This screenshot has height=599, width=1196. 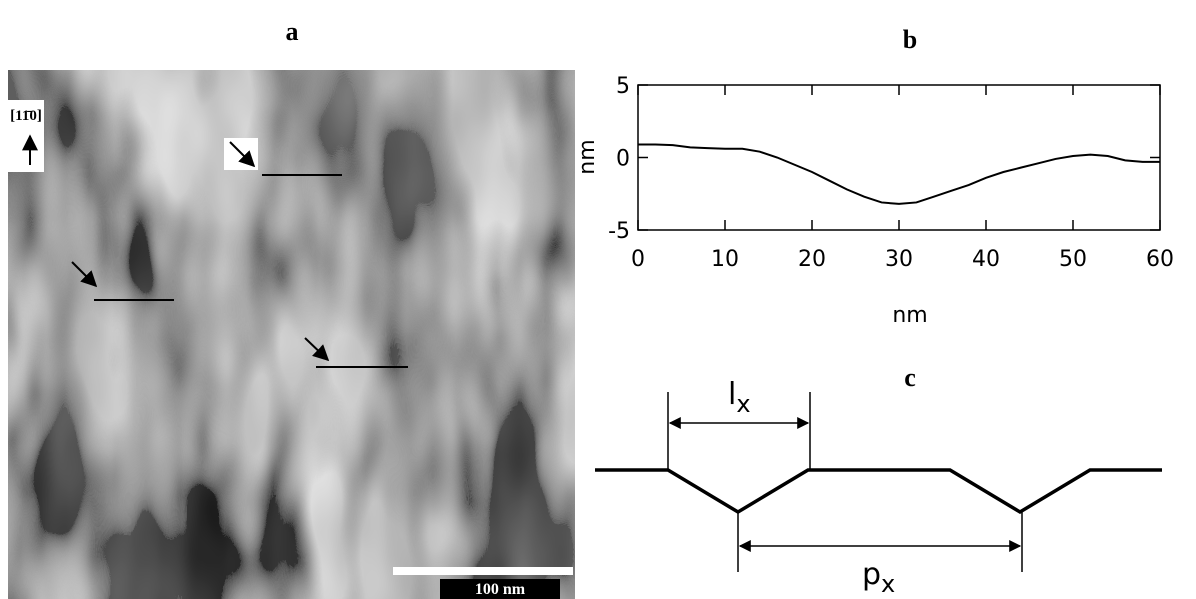 What do you see at coordinates (986, 259) in the screenshot?
I see `x-tick-label: 40` at bounding box center [986, 259].